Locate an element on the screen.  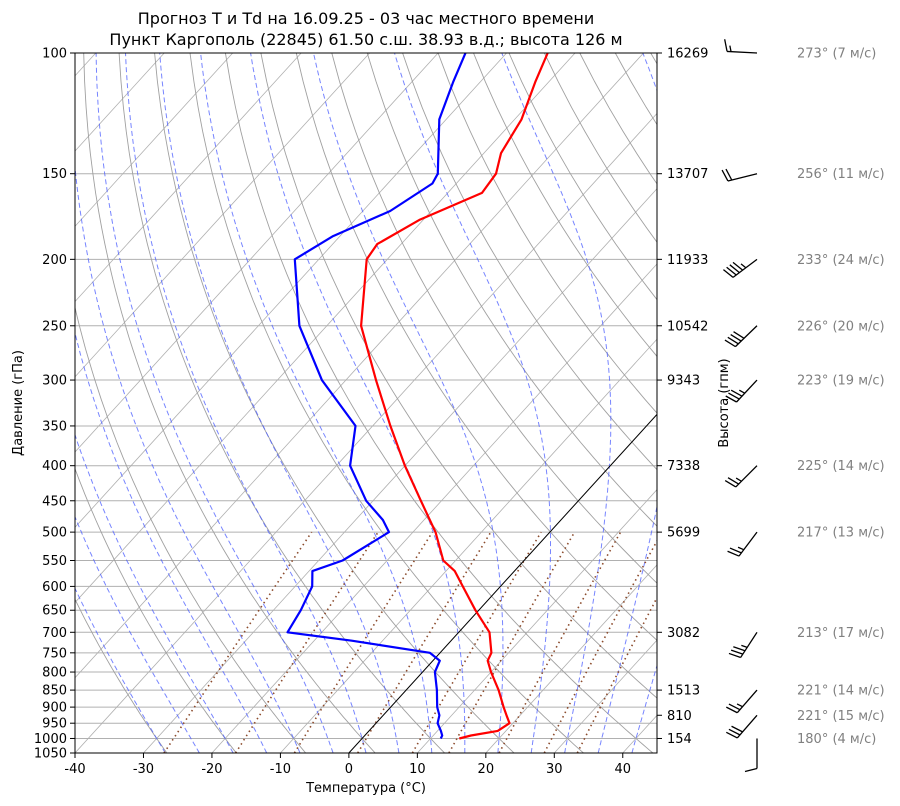
wind-label: 273° (7 м/с) is located at coordinates (836, 54).